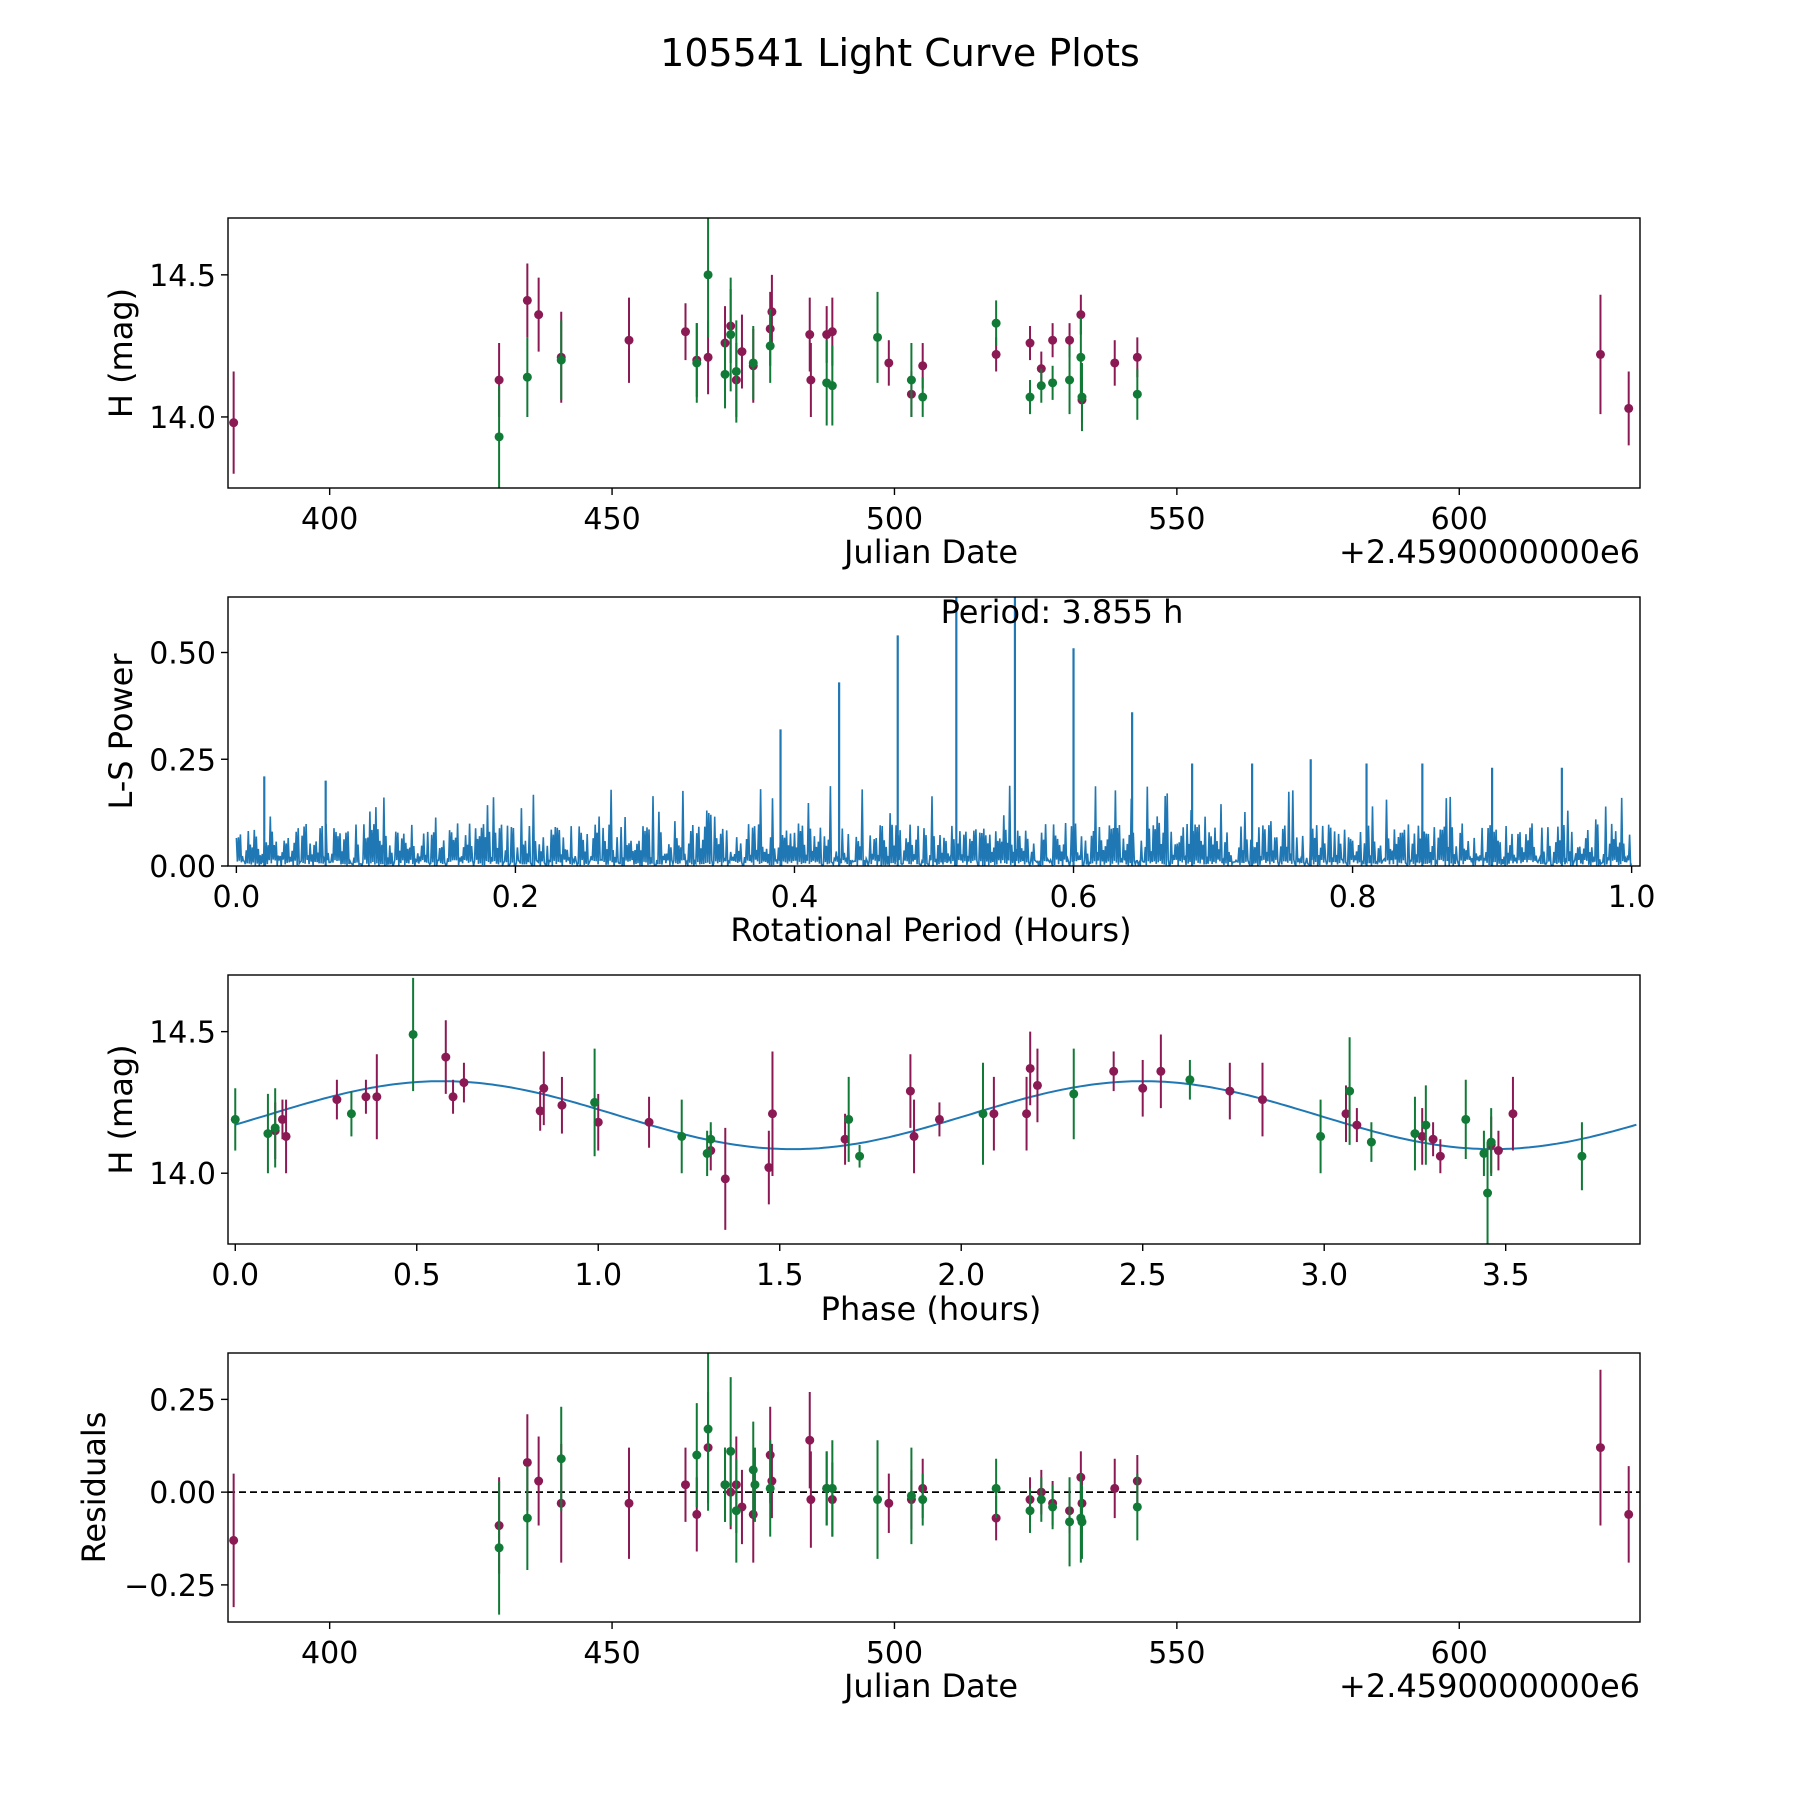  What do you see at coordinates (182, 276) in the screenshot?
I see `y-tick-label: 14.5` at bounding box center [182, 276].